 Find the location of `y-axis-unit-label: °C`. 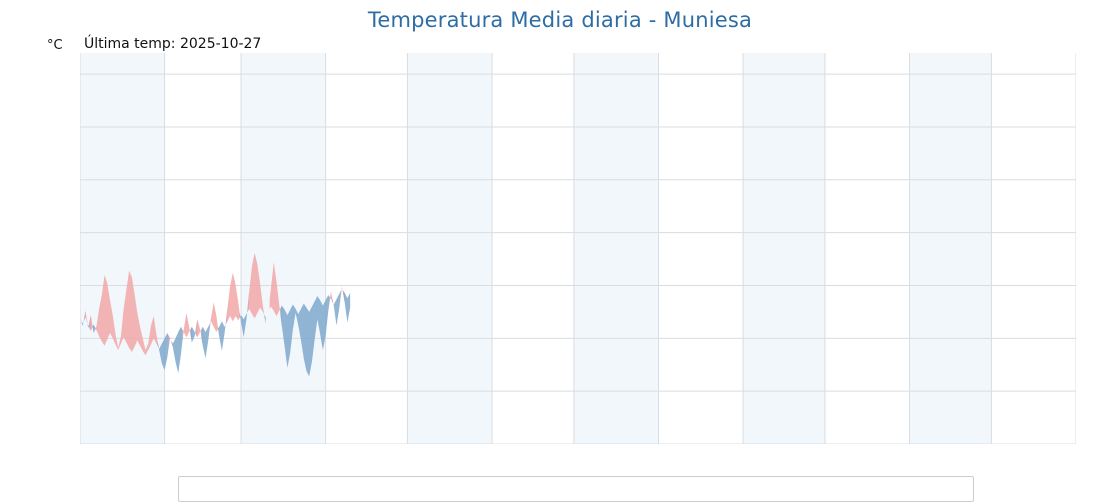

y-axis-unit-label: °C is located at coordinates (55, 45).